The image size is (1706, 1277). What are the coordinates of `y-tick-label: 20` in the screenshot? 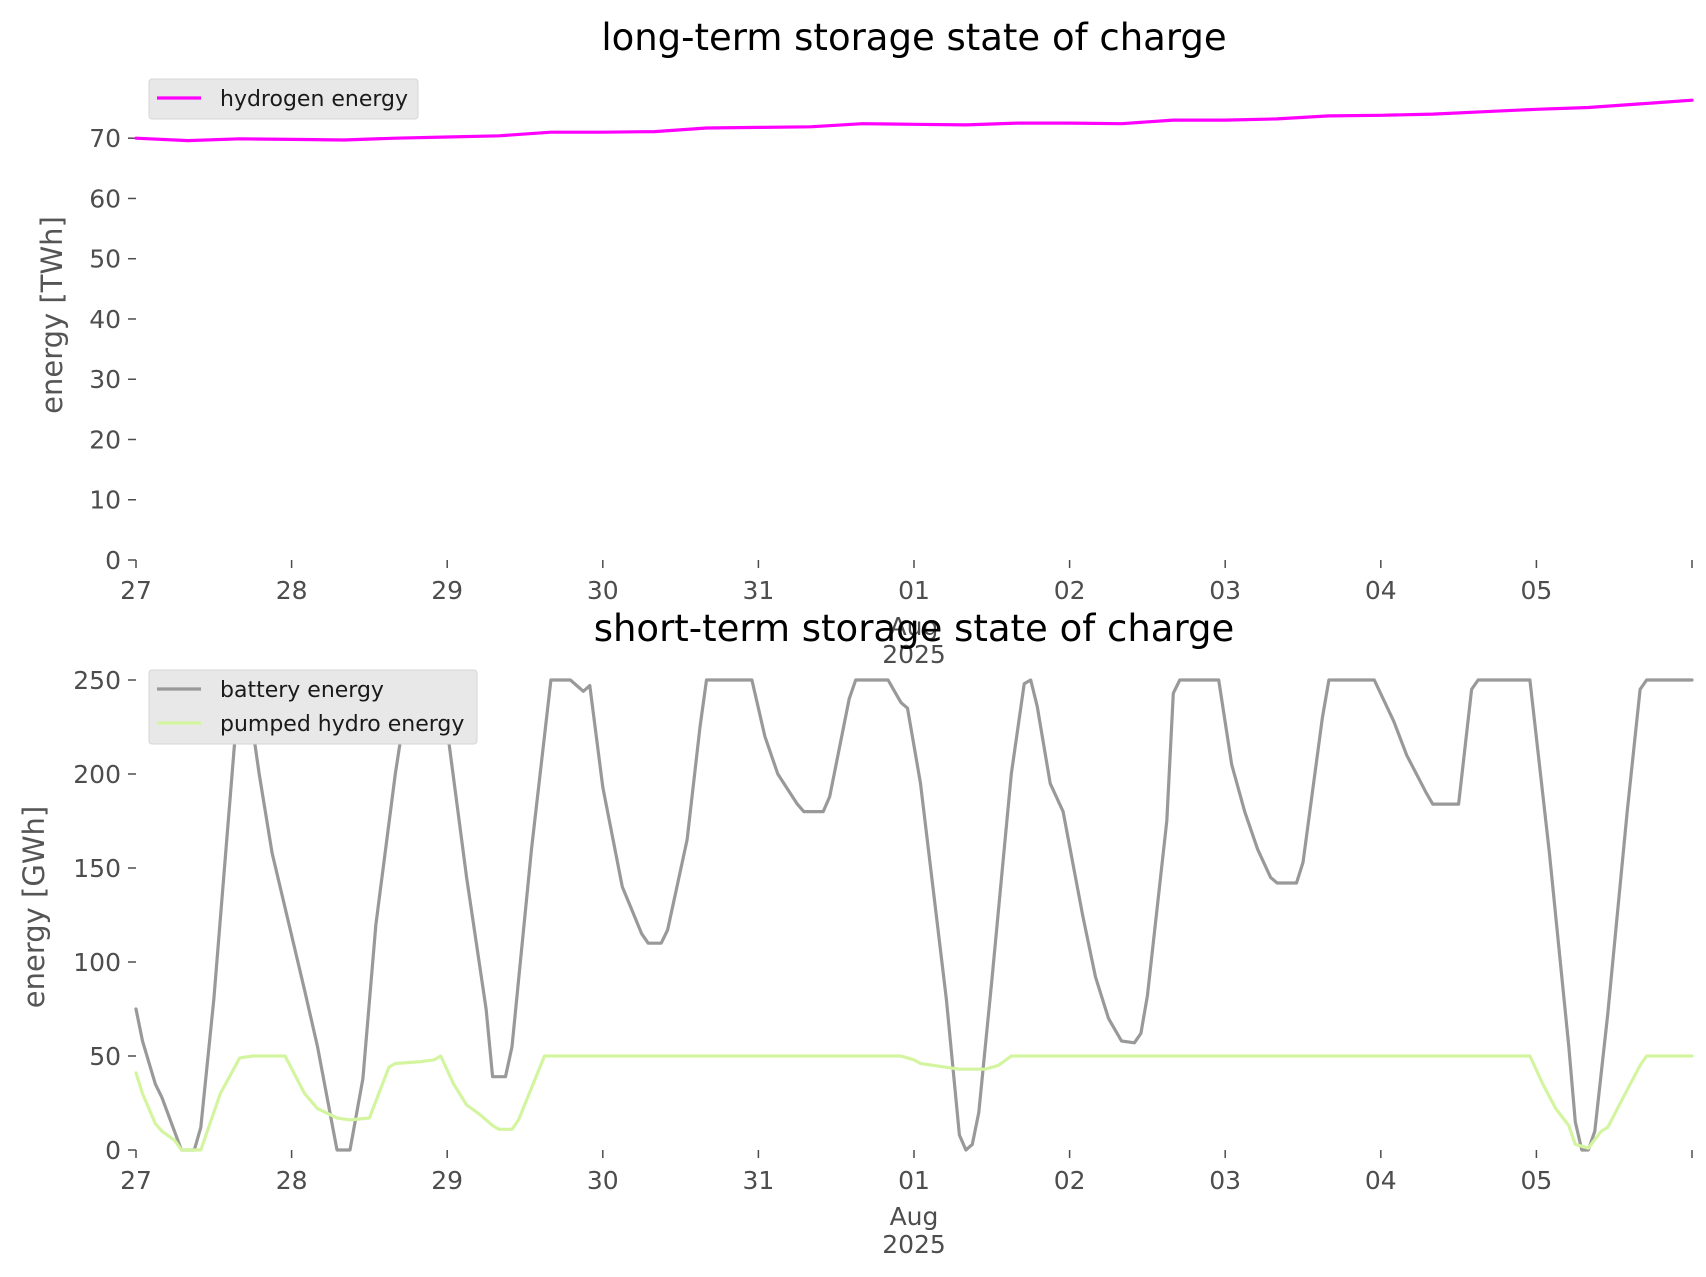 It's located at (105, 439).